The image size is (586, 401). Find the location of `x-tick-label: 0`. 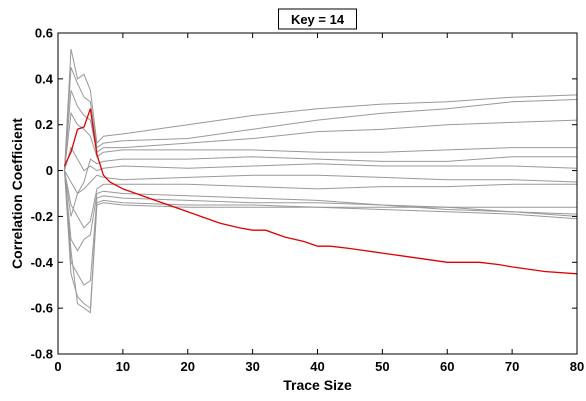

x-tick-label: 0 is located at coordinates (57, 366).